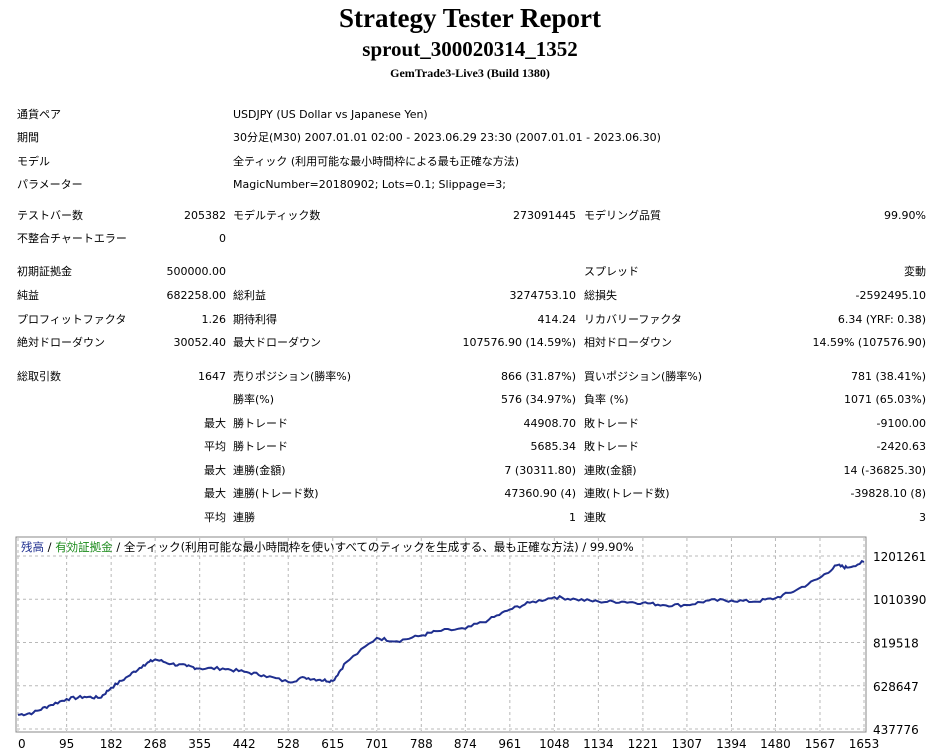 The image size is (940, 756). What do you see at coordinates (196, 271) in the screenshot?
I see `deposit-value: 500000.00` at bounding box center [196, 271].